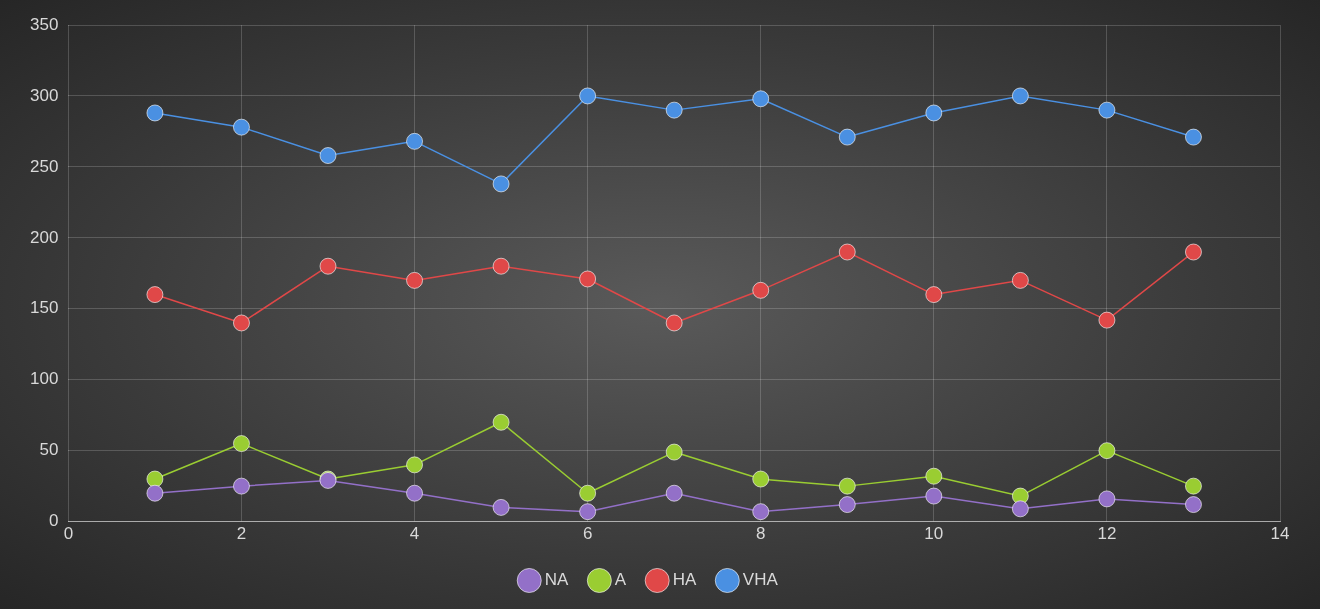  I want to click on x-tick-label: 4, so click(414, 534).